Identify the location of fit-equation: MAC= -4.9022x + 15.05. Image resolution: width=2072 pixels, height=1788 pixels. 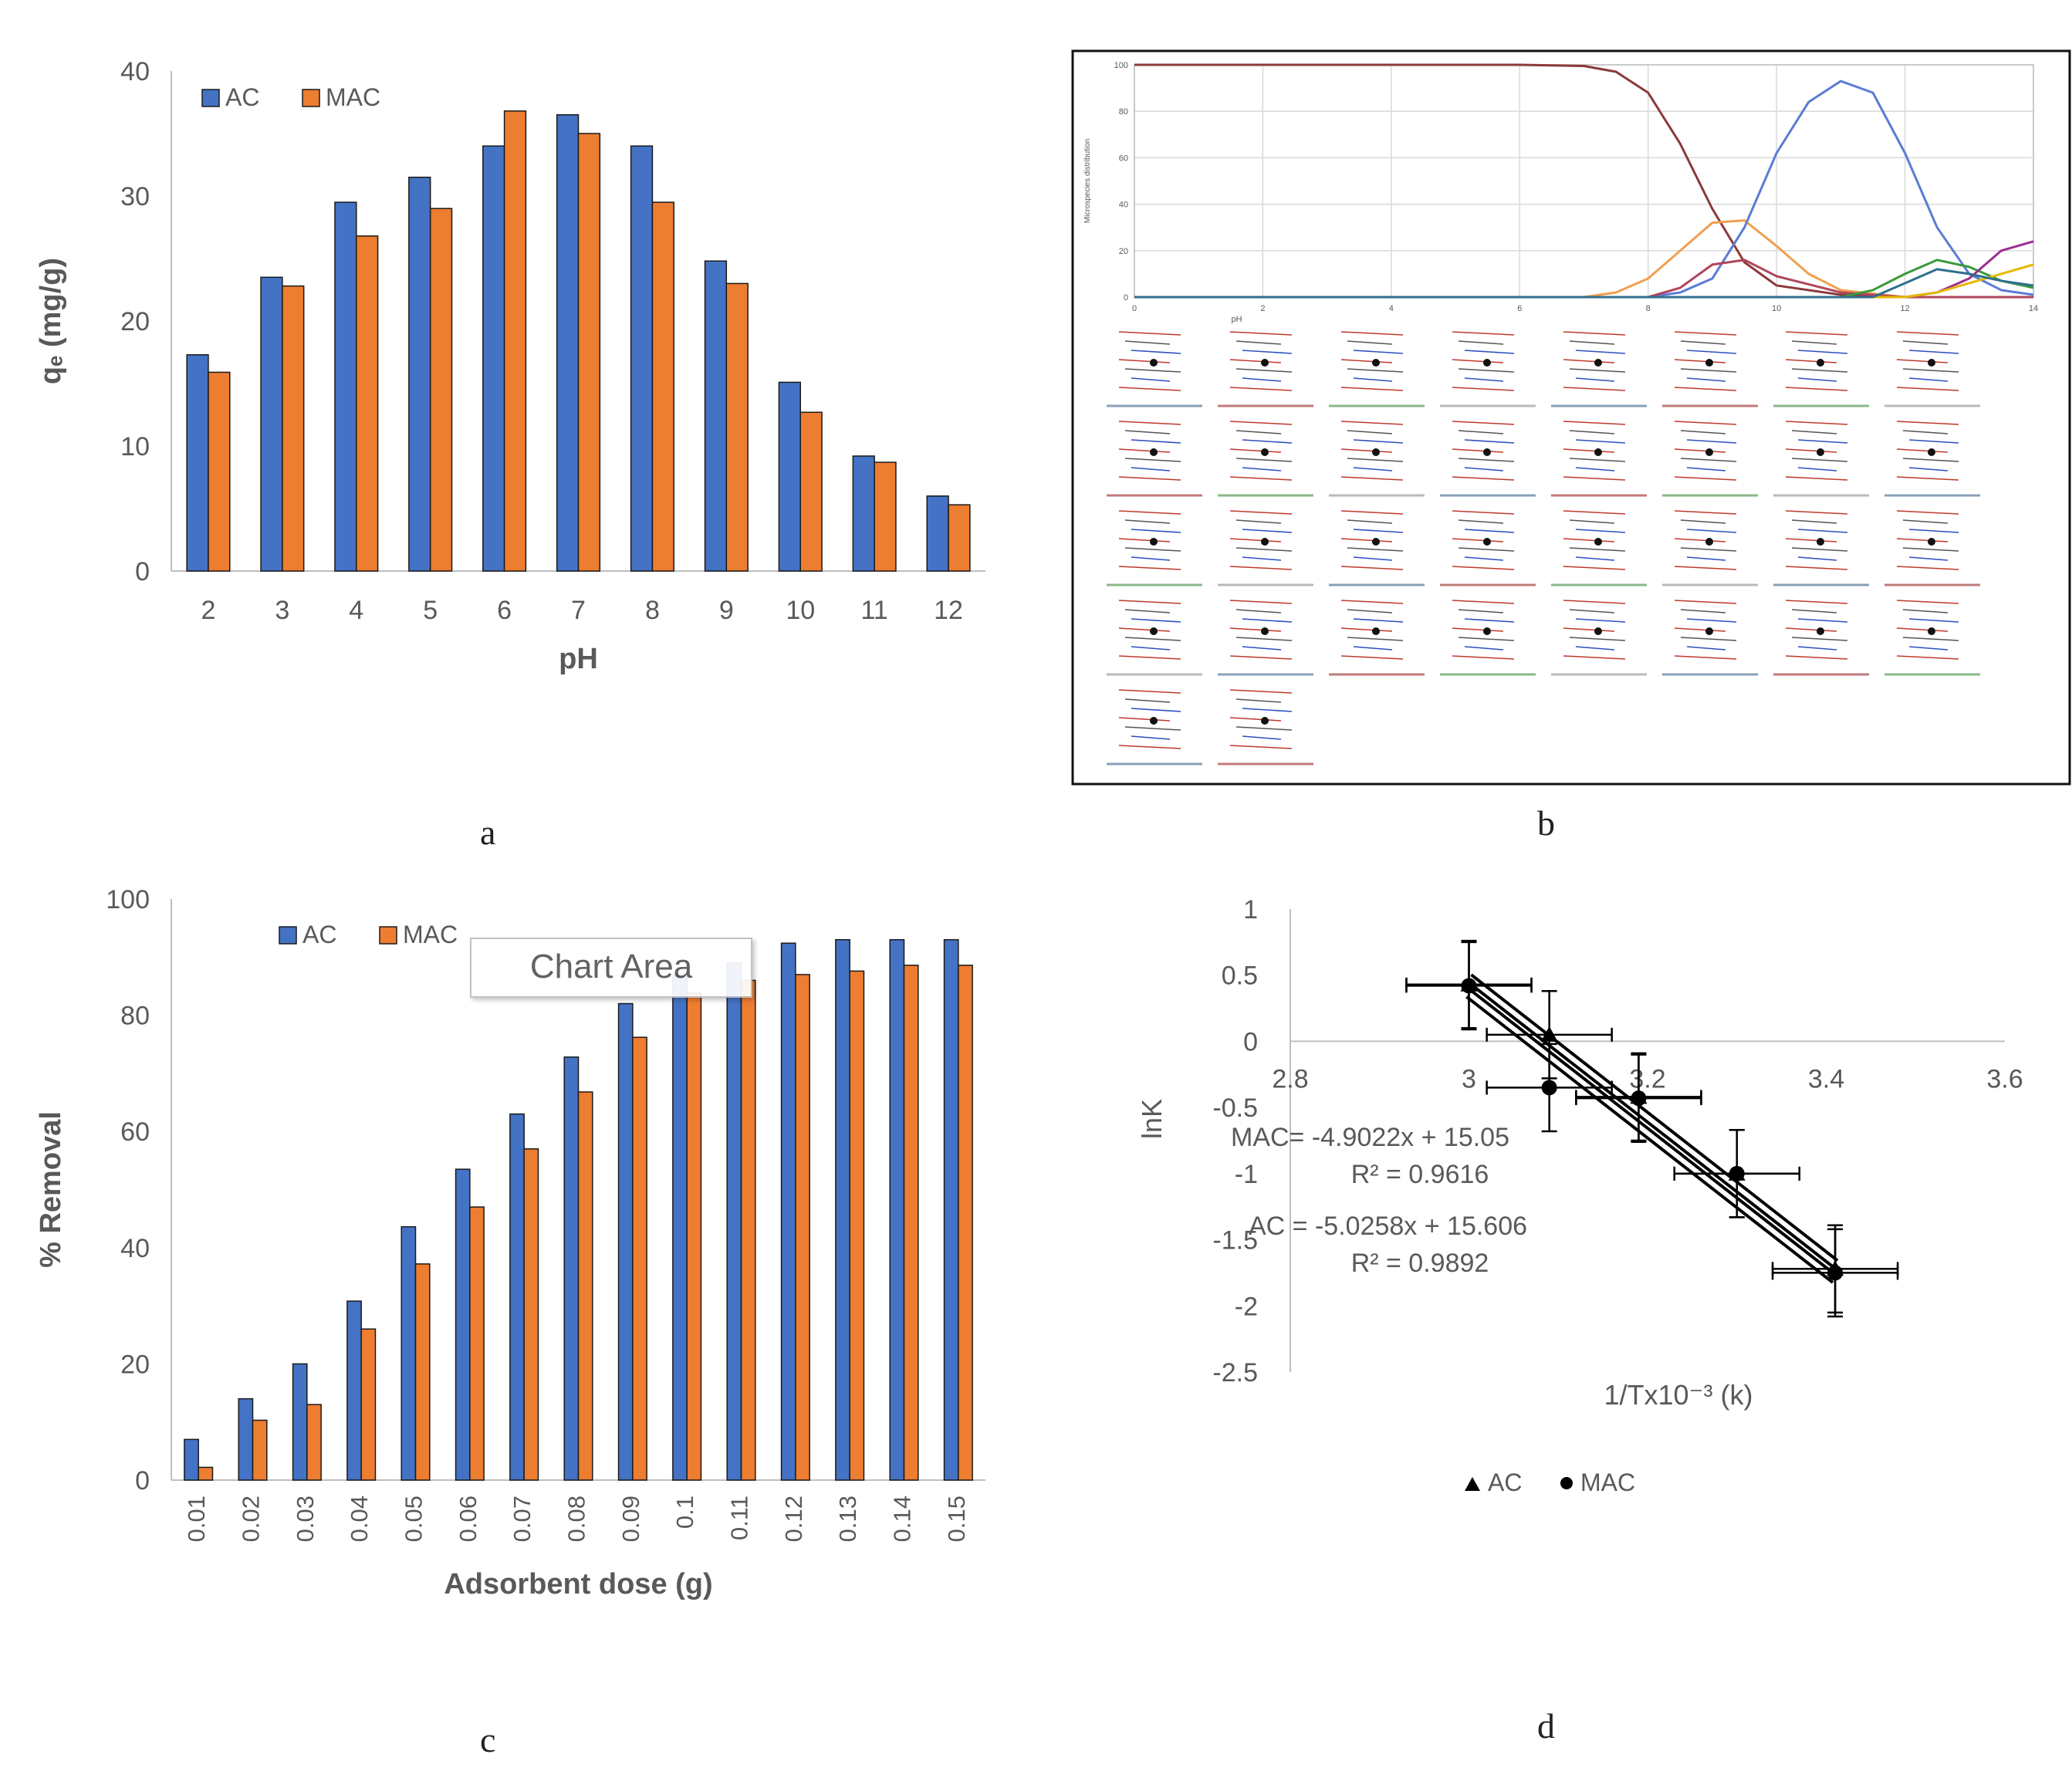
(1370, 1137).